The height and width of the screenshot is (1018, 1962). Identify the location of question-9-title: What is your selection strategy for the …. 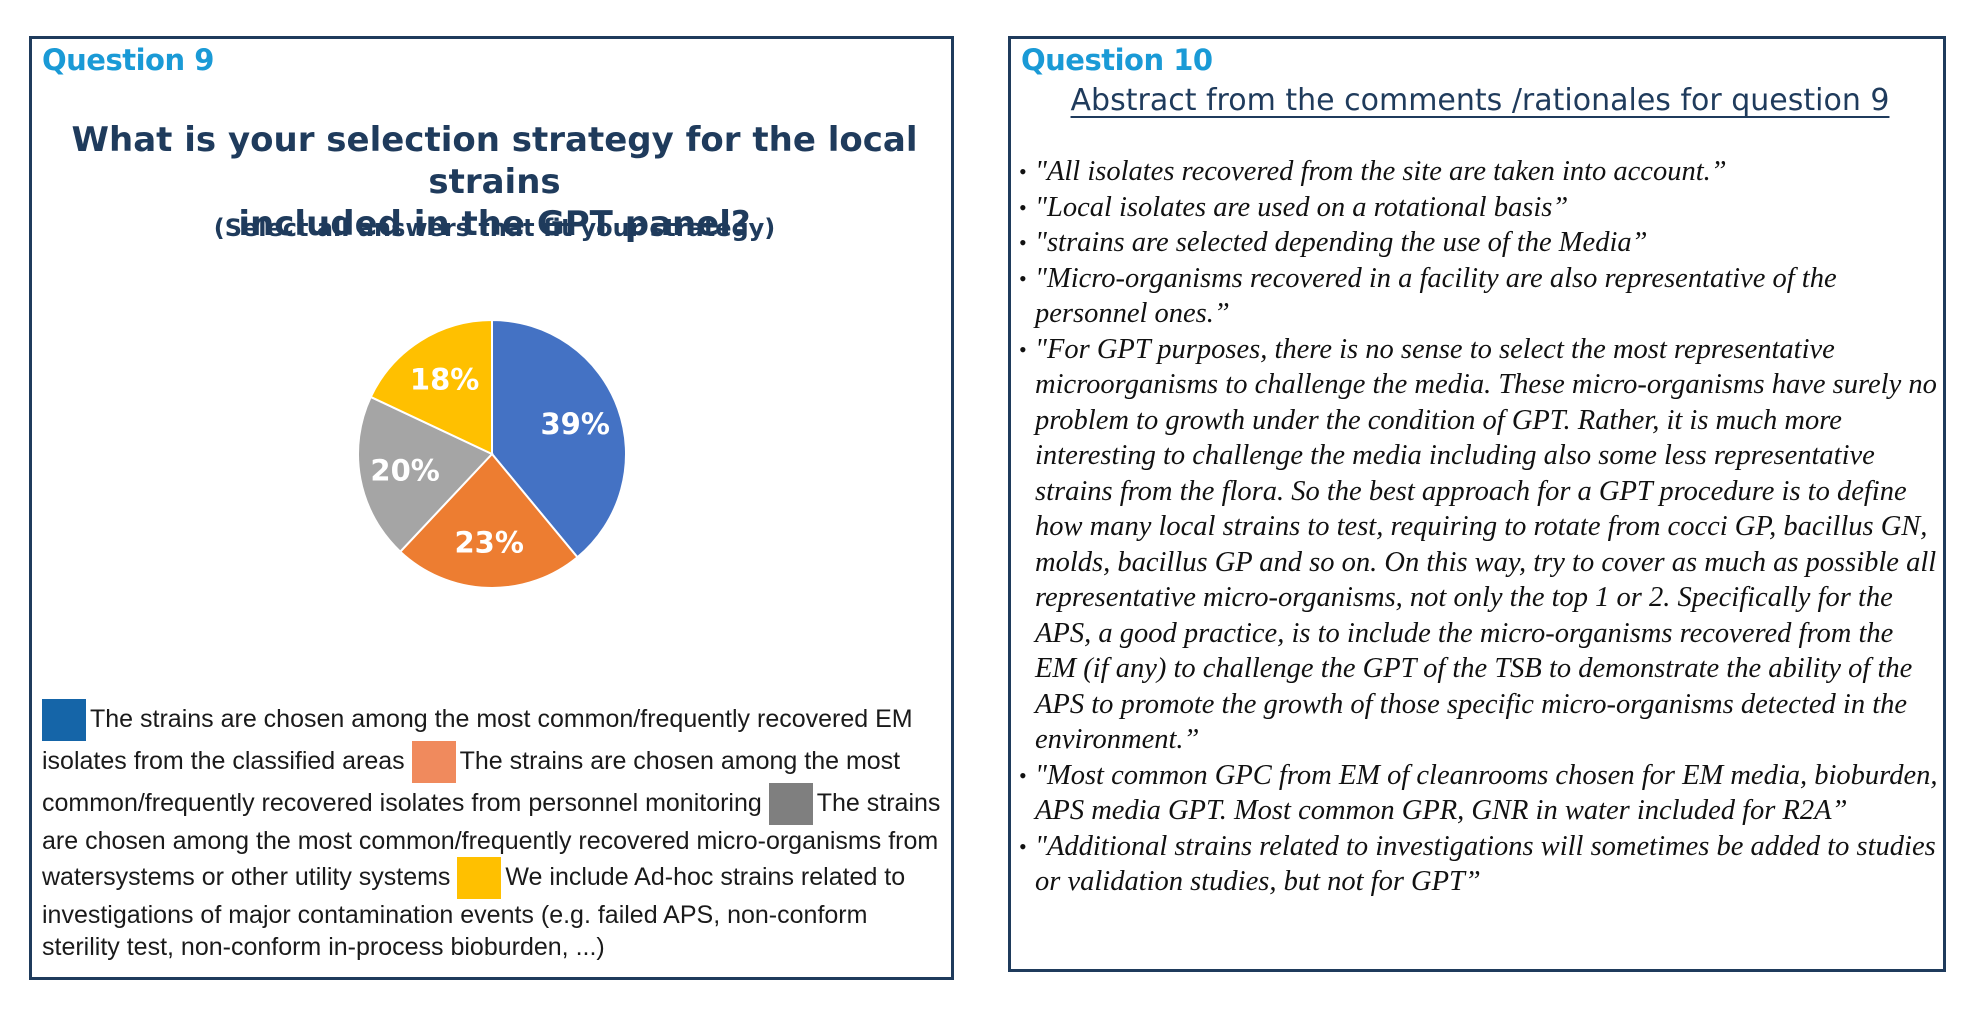
(494, 182).